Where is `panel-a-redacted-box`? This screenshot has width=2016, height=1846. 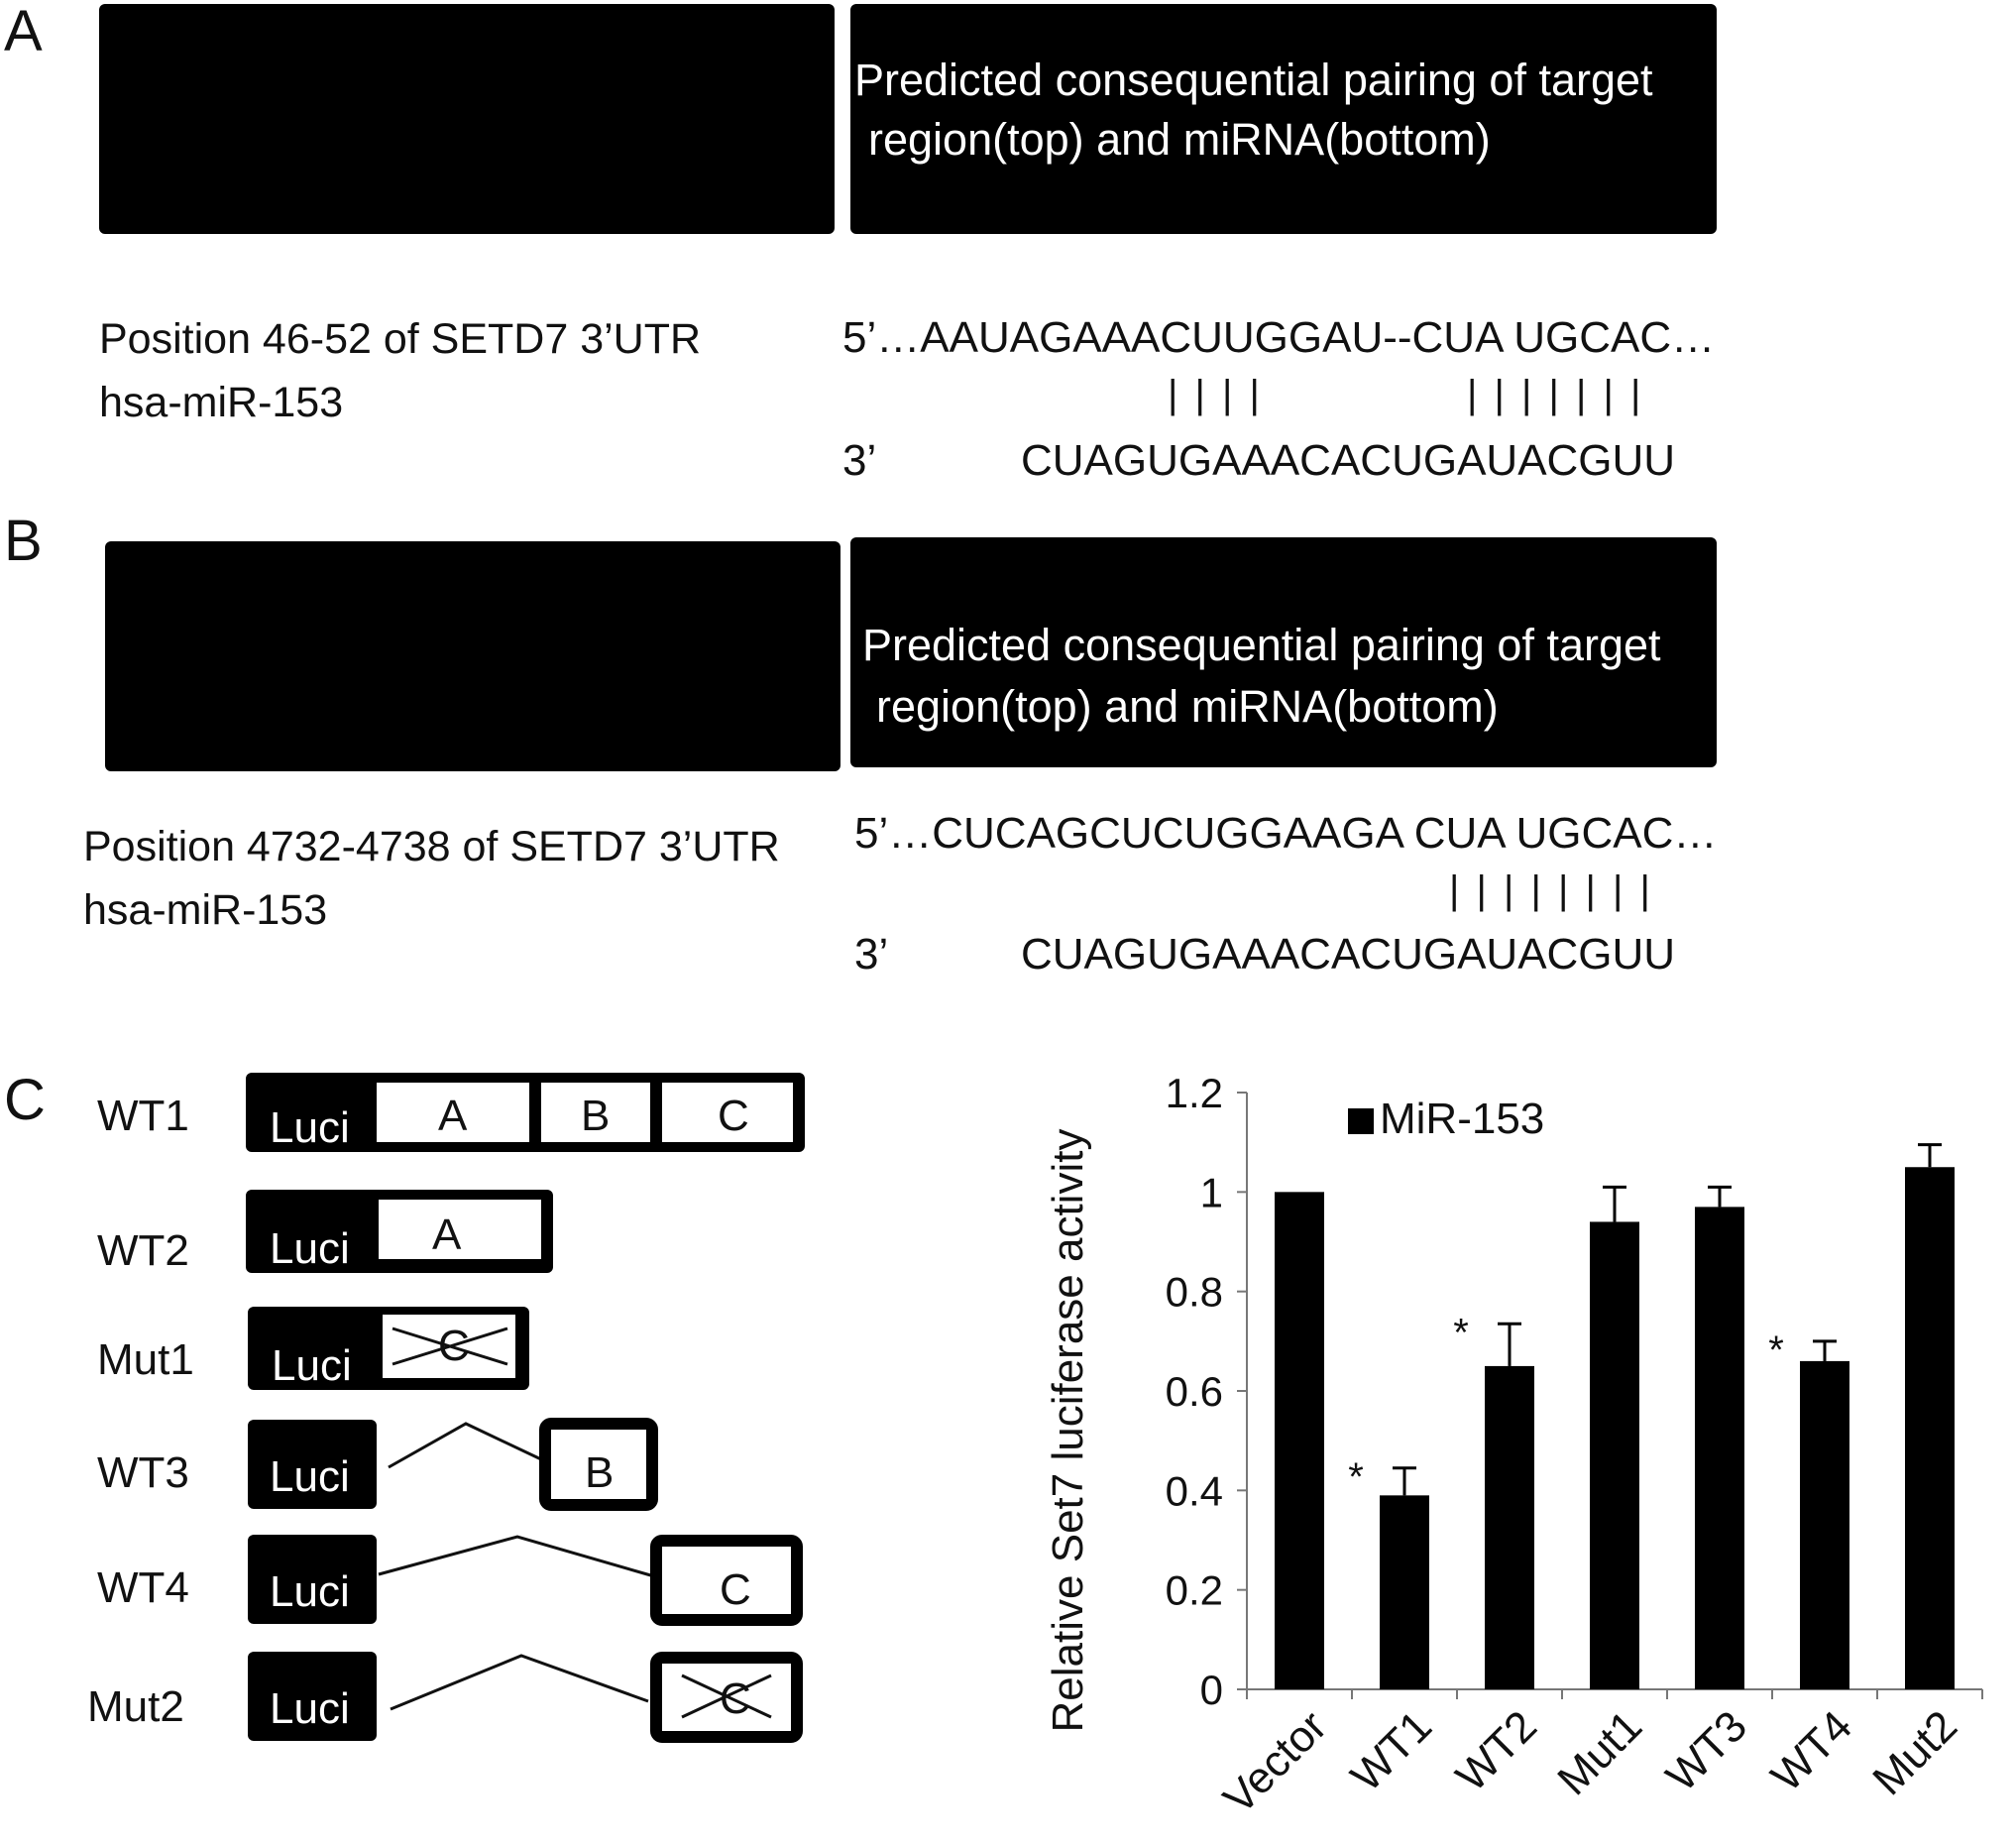 panel-a-redacted-box is located at coordinates (467, 119).